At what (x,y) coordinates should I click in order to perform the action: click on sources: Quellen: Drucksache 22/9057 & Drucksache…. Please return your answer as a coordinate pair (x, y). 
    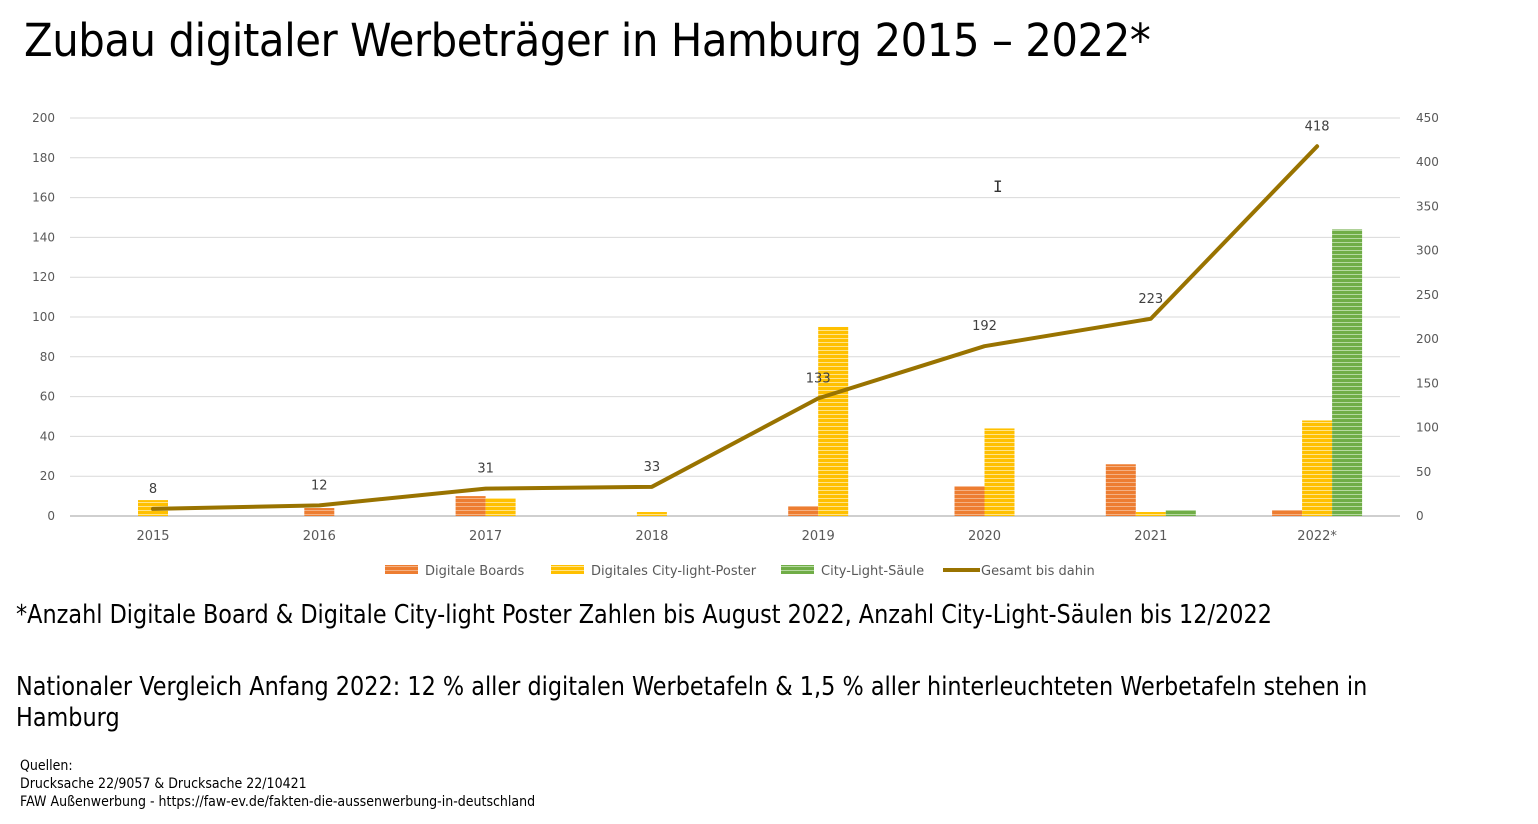
    Looking at the image, I should click on (277, 784).